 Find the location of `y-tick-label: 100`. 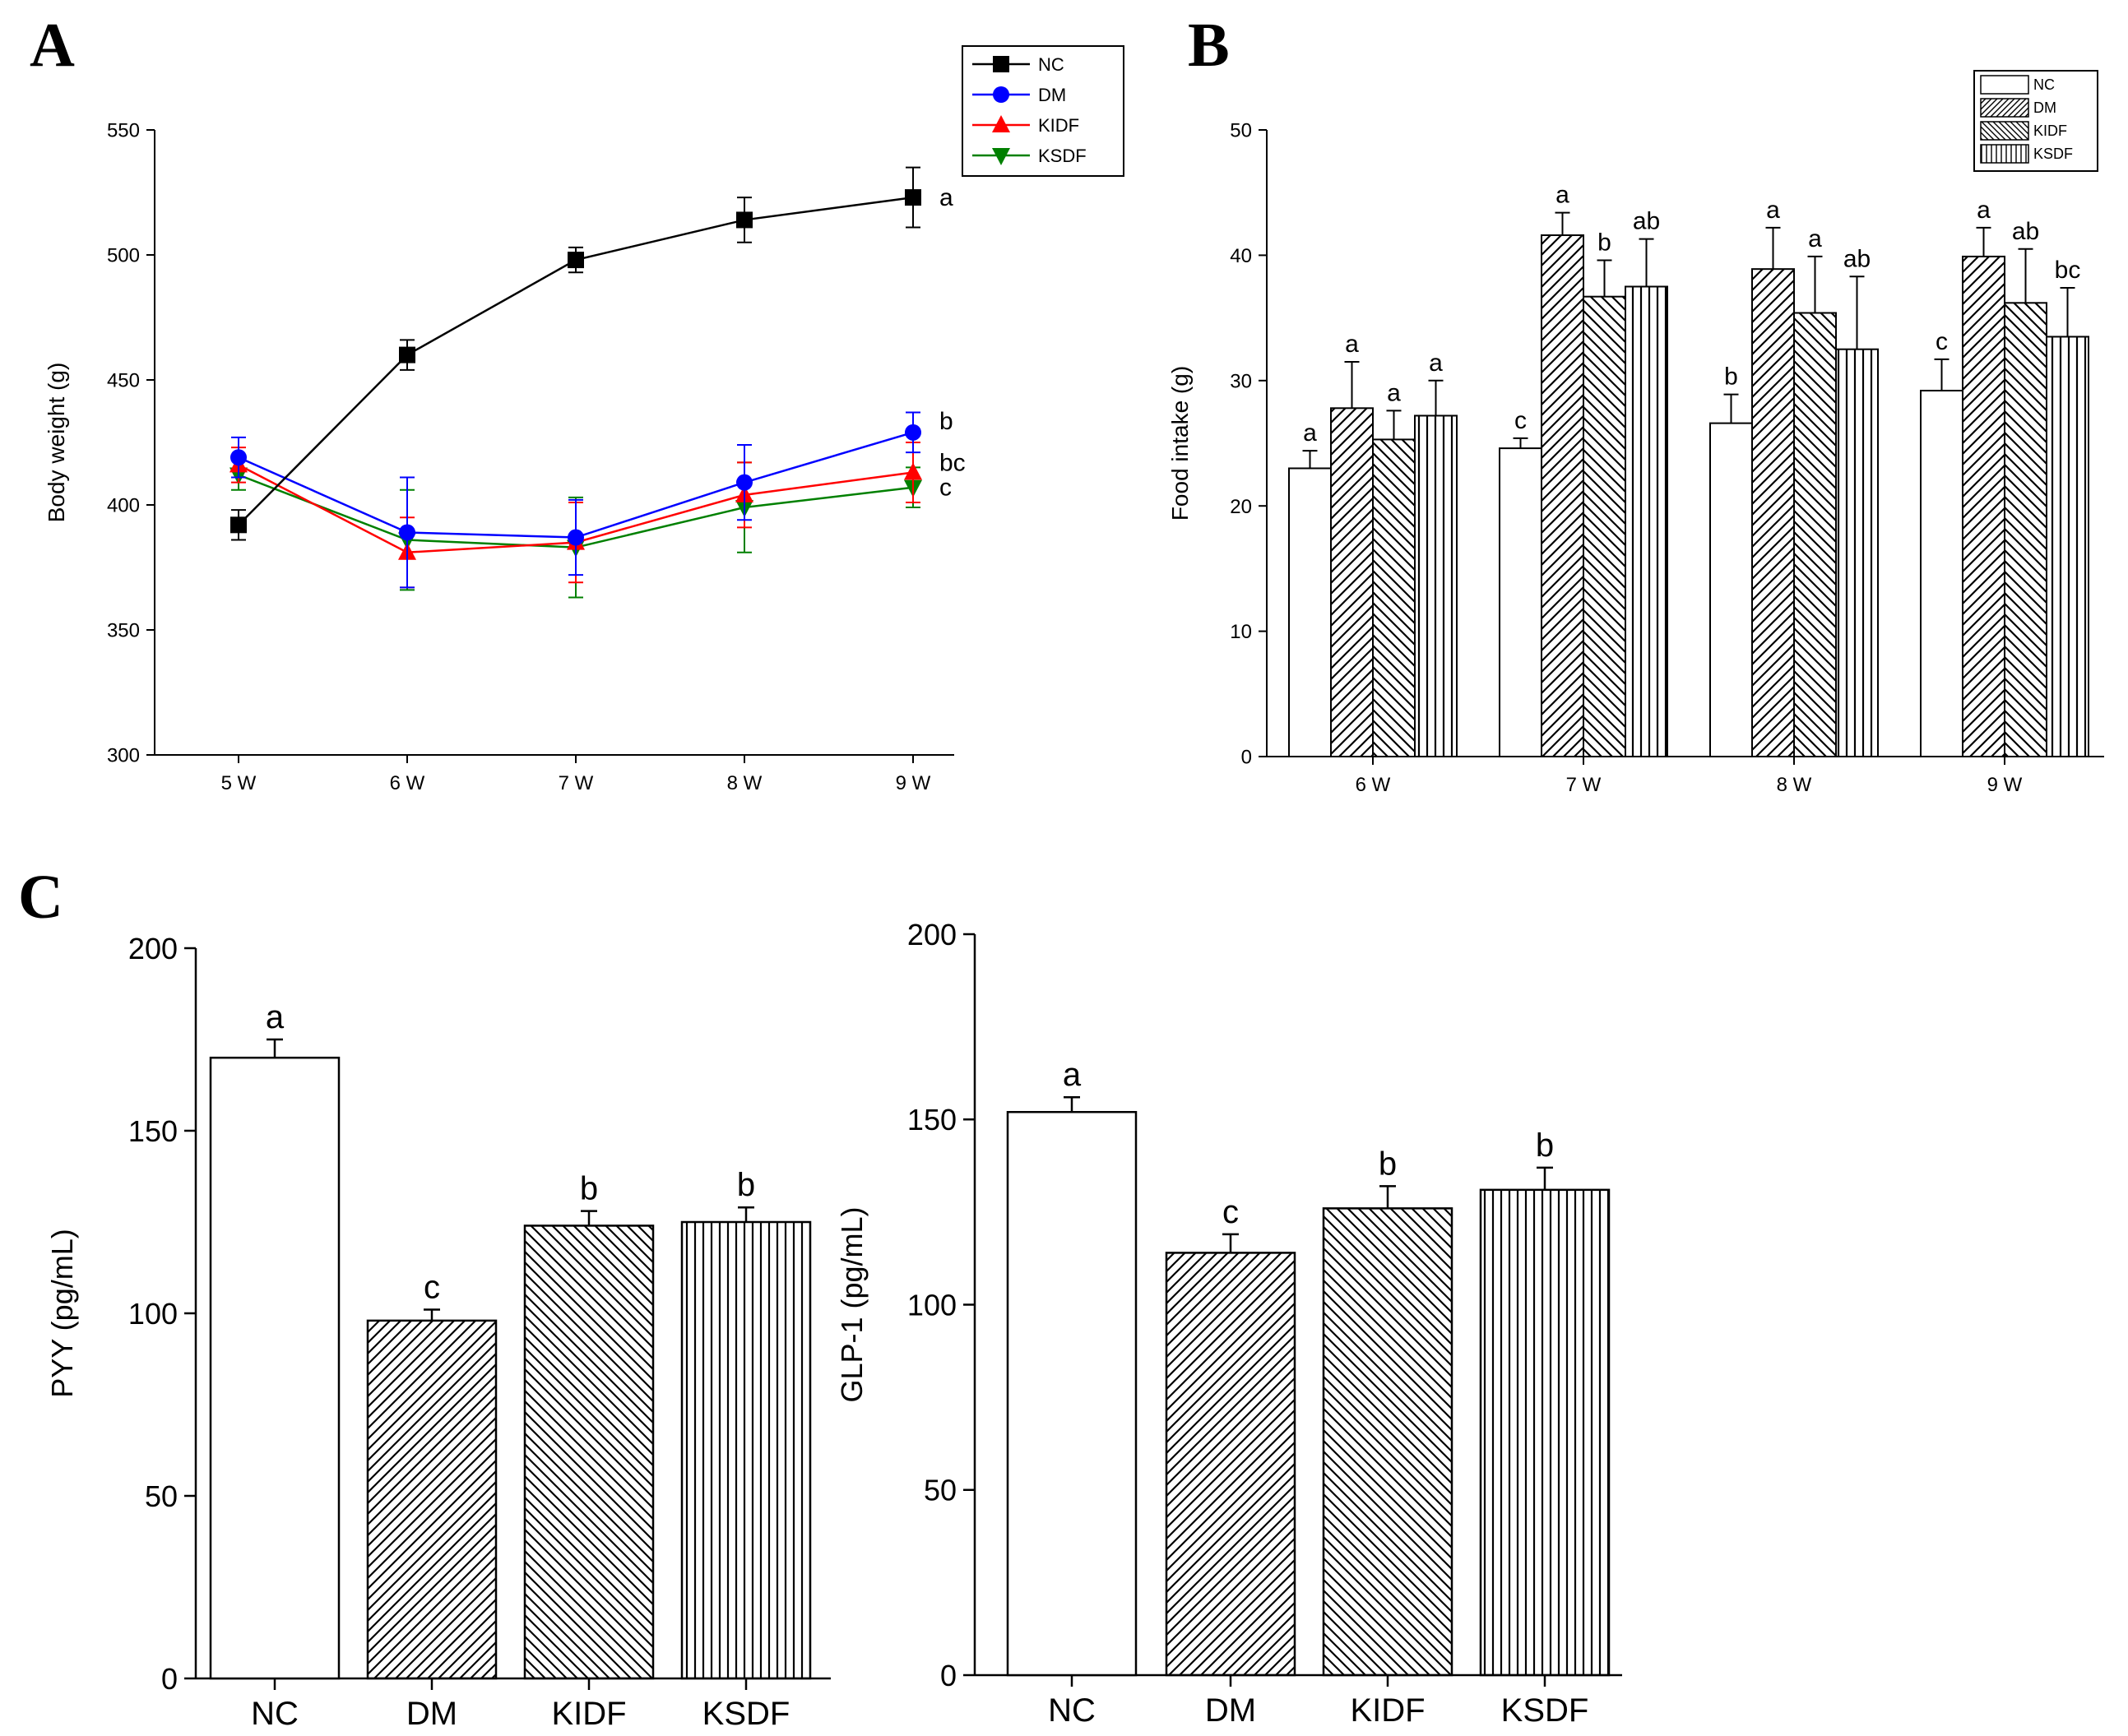

y-tick-label: 100 is located at coordinates (932, 1305).